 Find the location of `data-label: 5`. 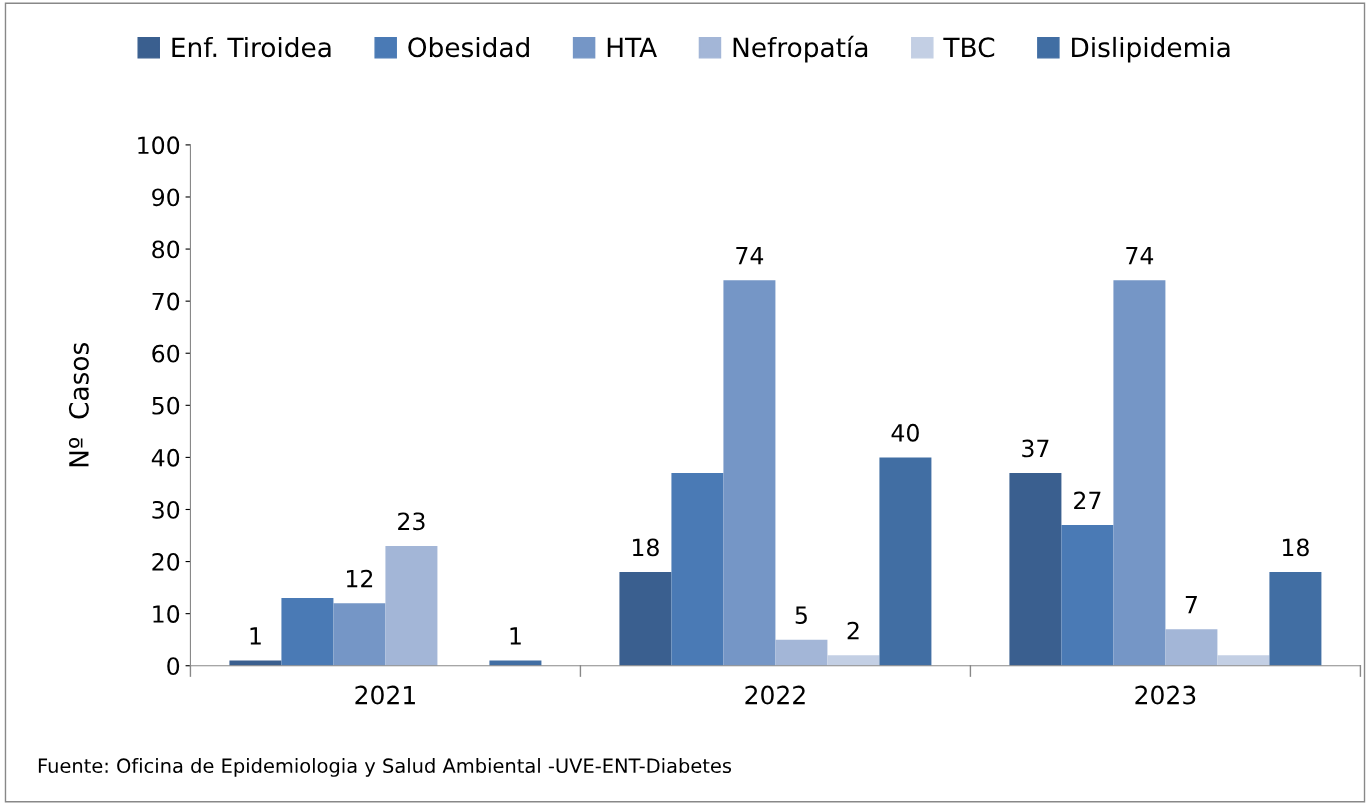

data-label: 5 is located at coordinates (801, 615).